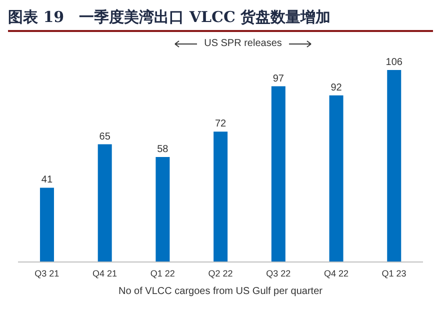 This screenshot has height=324, width=441. Describe the element at coordinates (336, 88) in the screenshot. I see `data-label: 92` at that location.